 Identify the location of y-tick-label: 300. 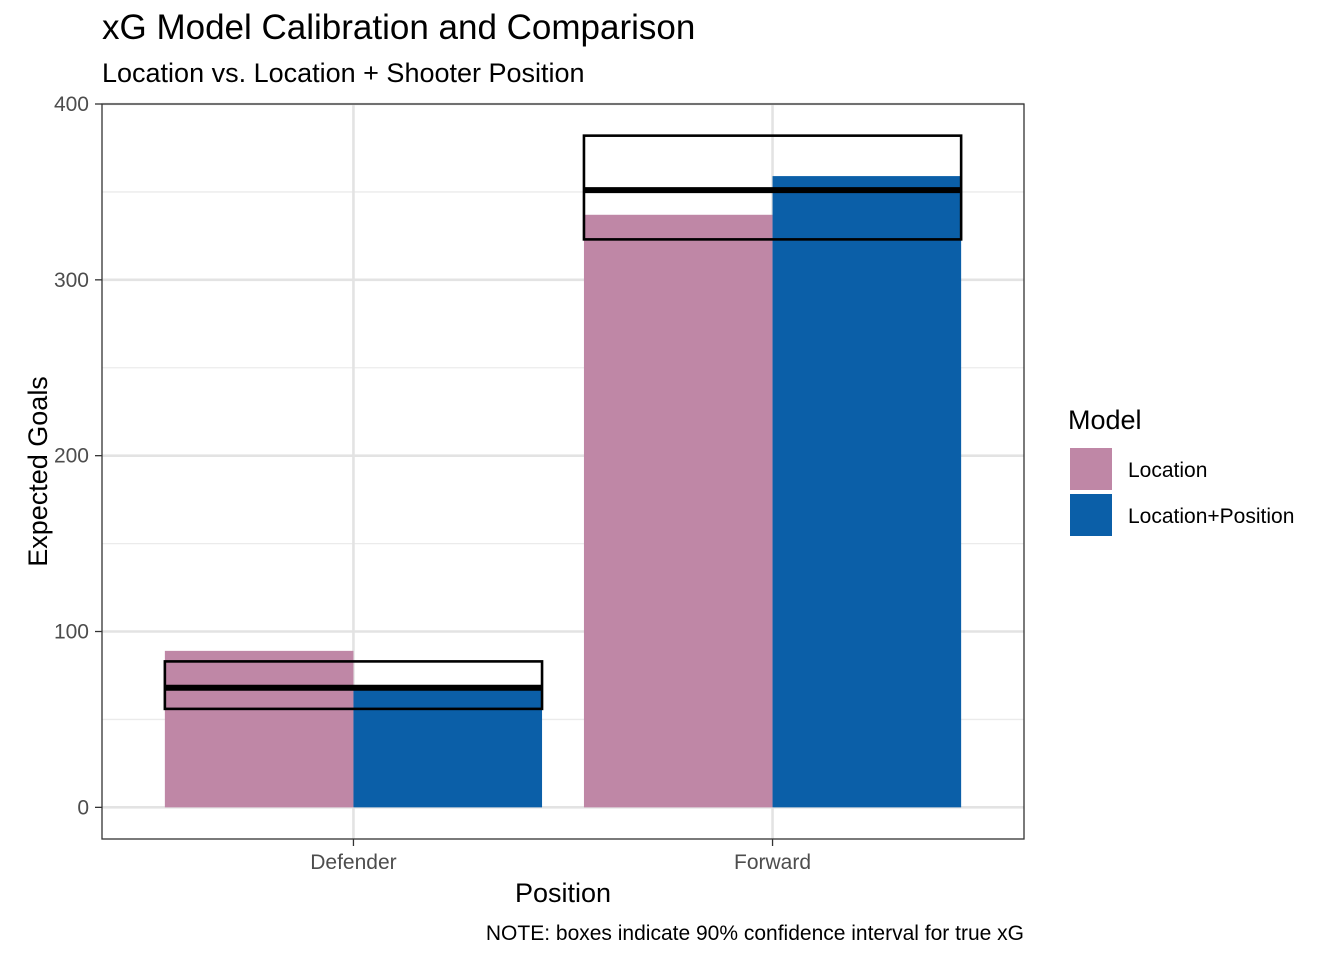
(71, 280).